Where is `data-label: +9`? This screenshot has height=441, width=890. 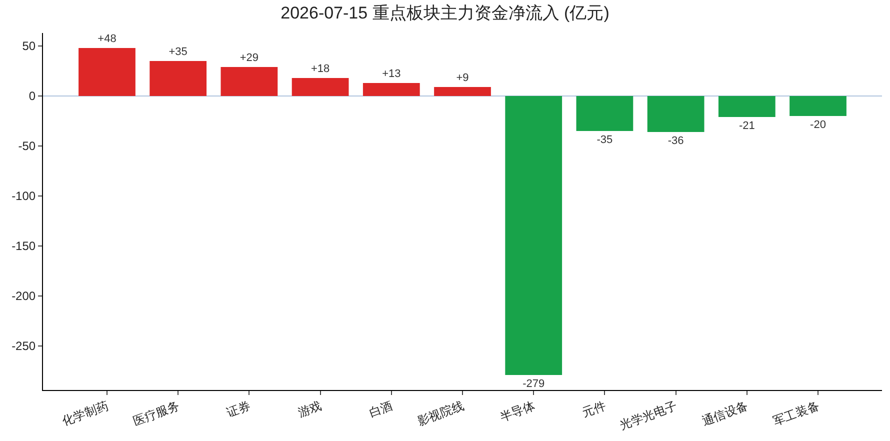
data-label: +9 is located at coordinates (462, 78).